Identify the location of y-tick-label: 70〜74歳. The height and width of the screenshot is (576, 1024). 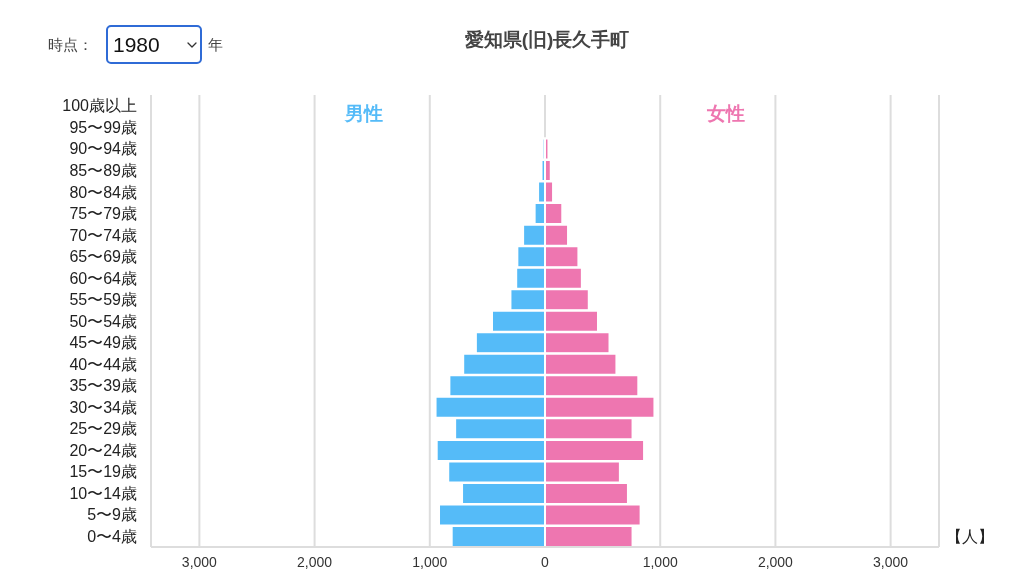
(103, 235).